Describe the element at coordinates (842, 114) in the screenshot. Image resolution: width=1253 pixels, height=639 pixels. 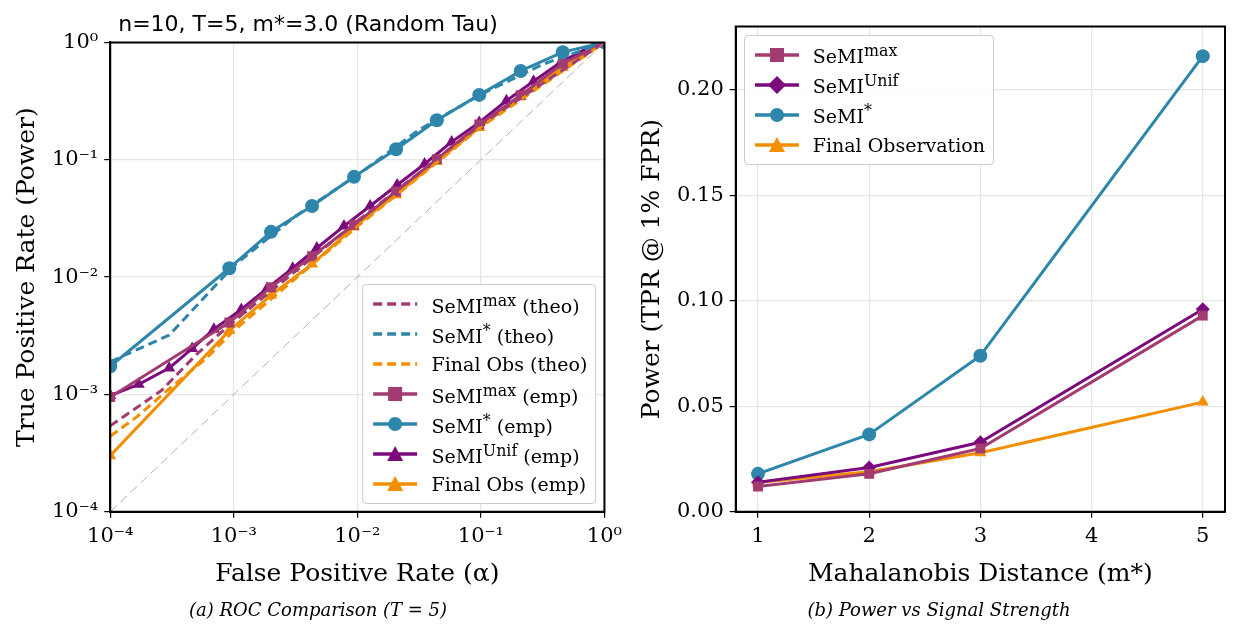
I see `legend-label: SeMI$^{*}$` at that location.